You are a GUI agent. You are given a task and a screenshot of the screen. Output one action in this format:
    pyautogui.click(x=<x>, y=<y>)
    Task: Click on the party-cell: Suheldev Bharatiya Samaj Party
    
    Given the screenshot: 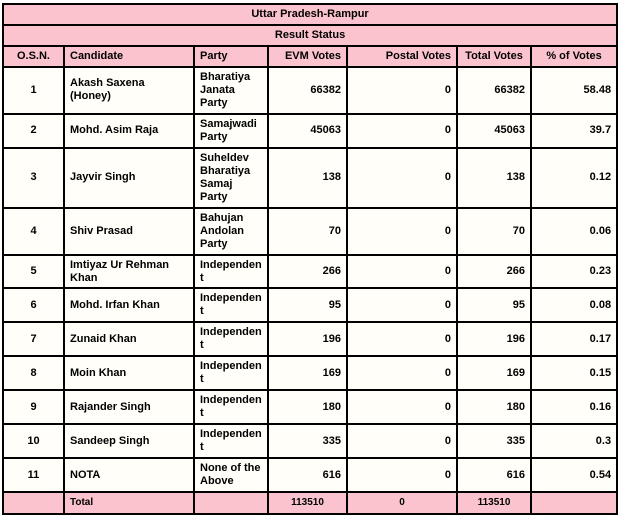 What is the action you would take?
    pyautogui.click(x=231, y=177)
    